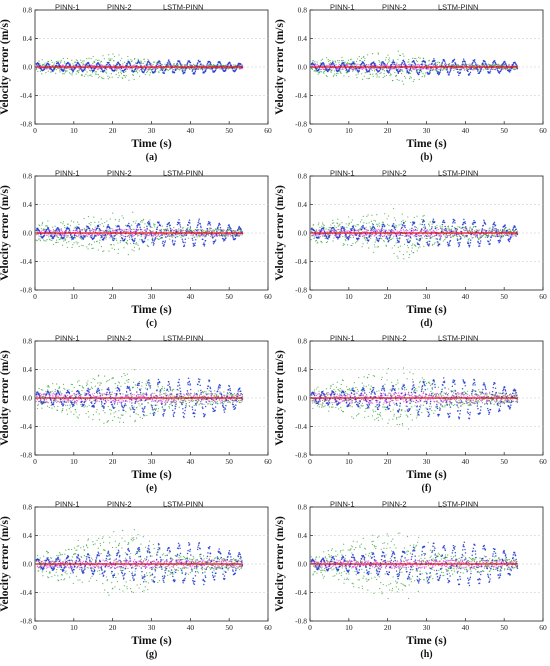 The width and height of the screenshot is (550, 666). What do you see at coordinates (427, 296) in the screenshot?
I see `x-tick-label: 30` at bounding box center [427, 296].